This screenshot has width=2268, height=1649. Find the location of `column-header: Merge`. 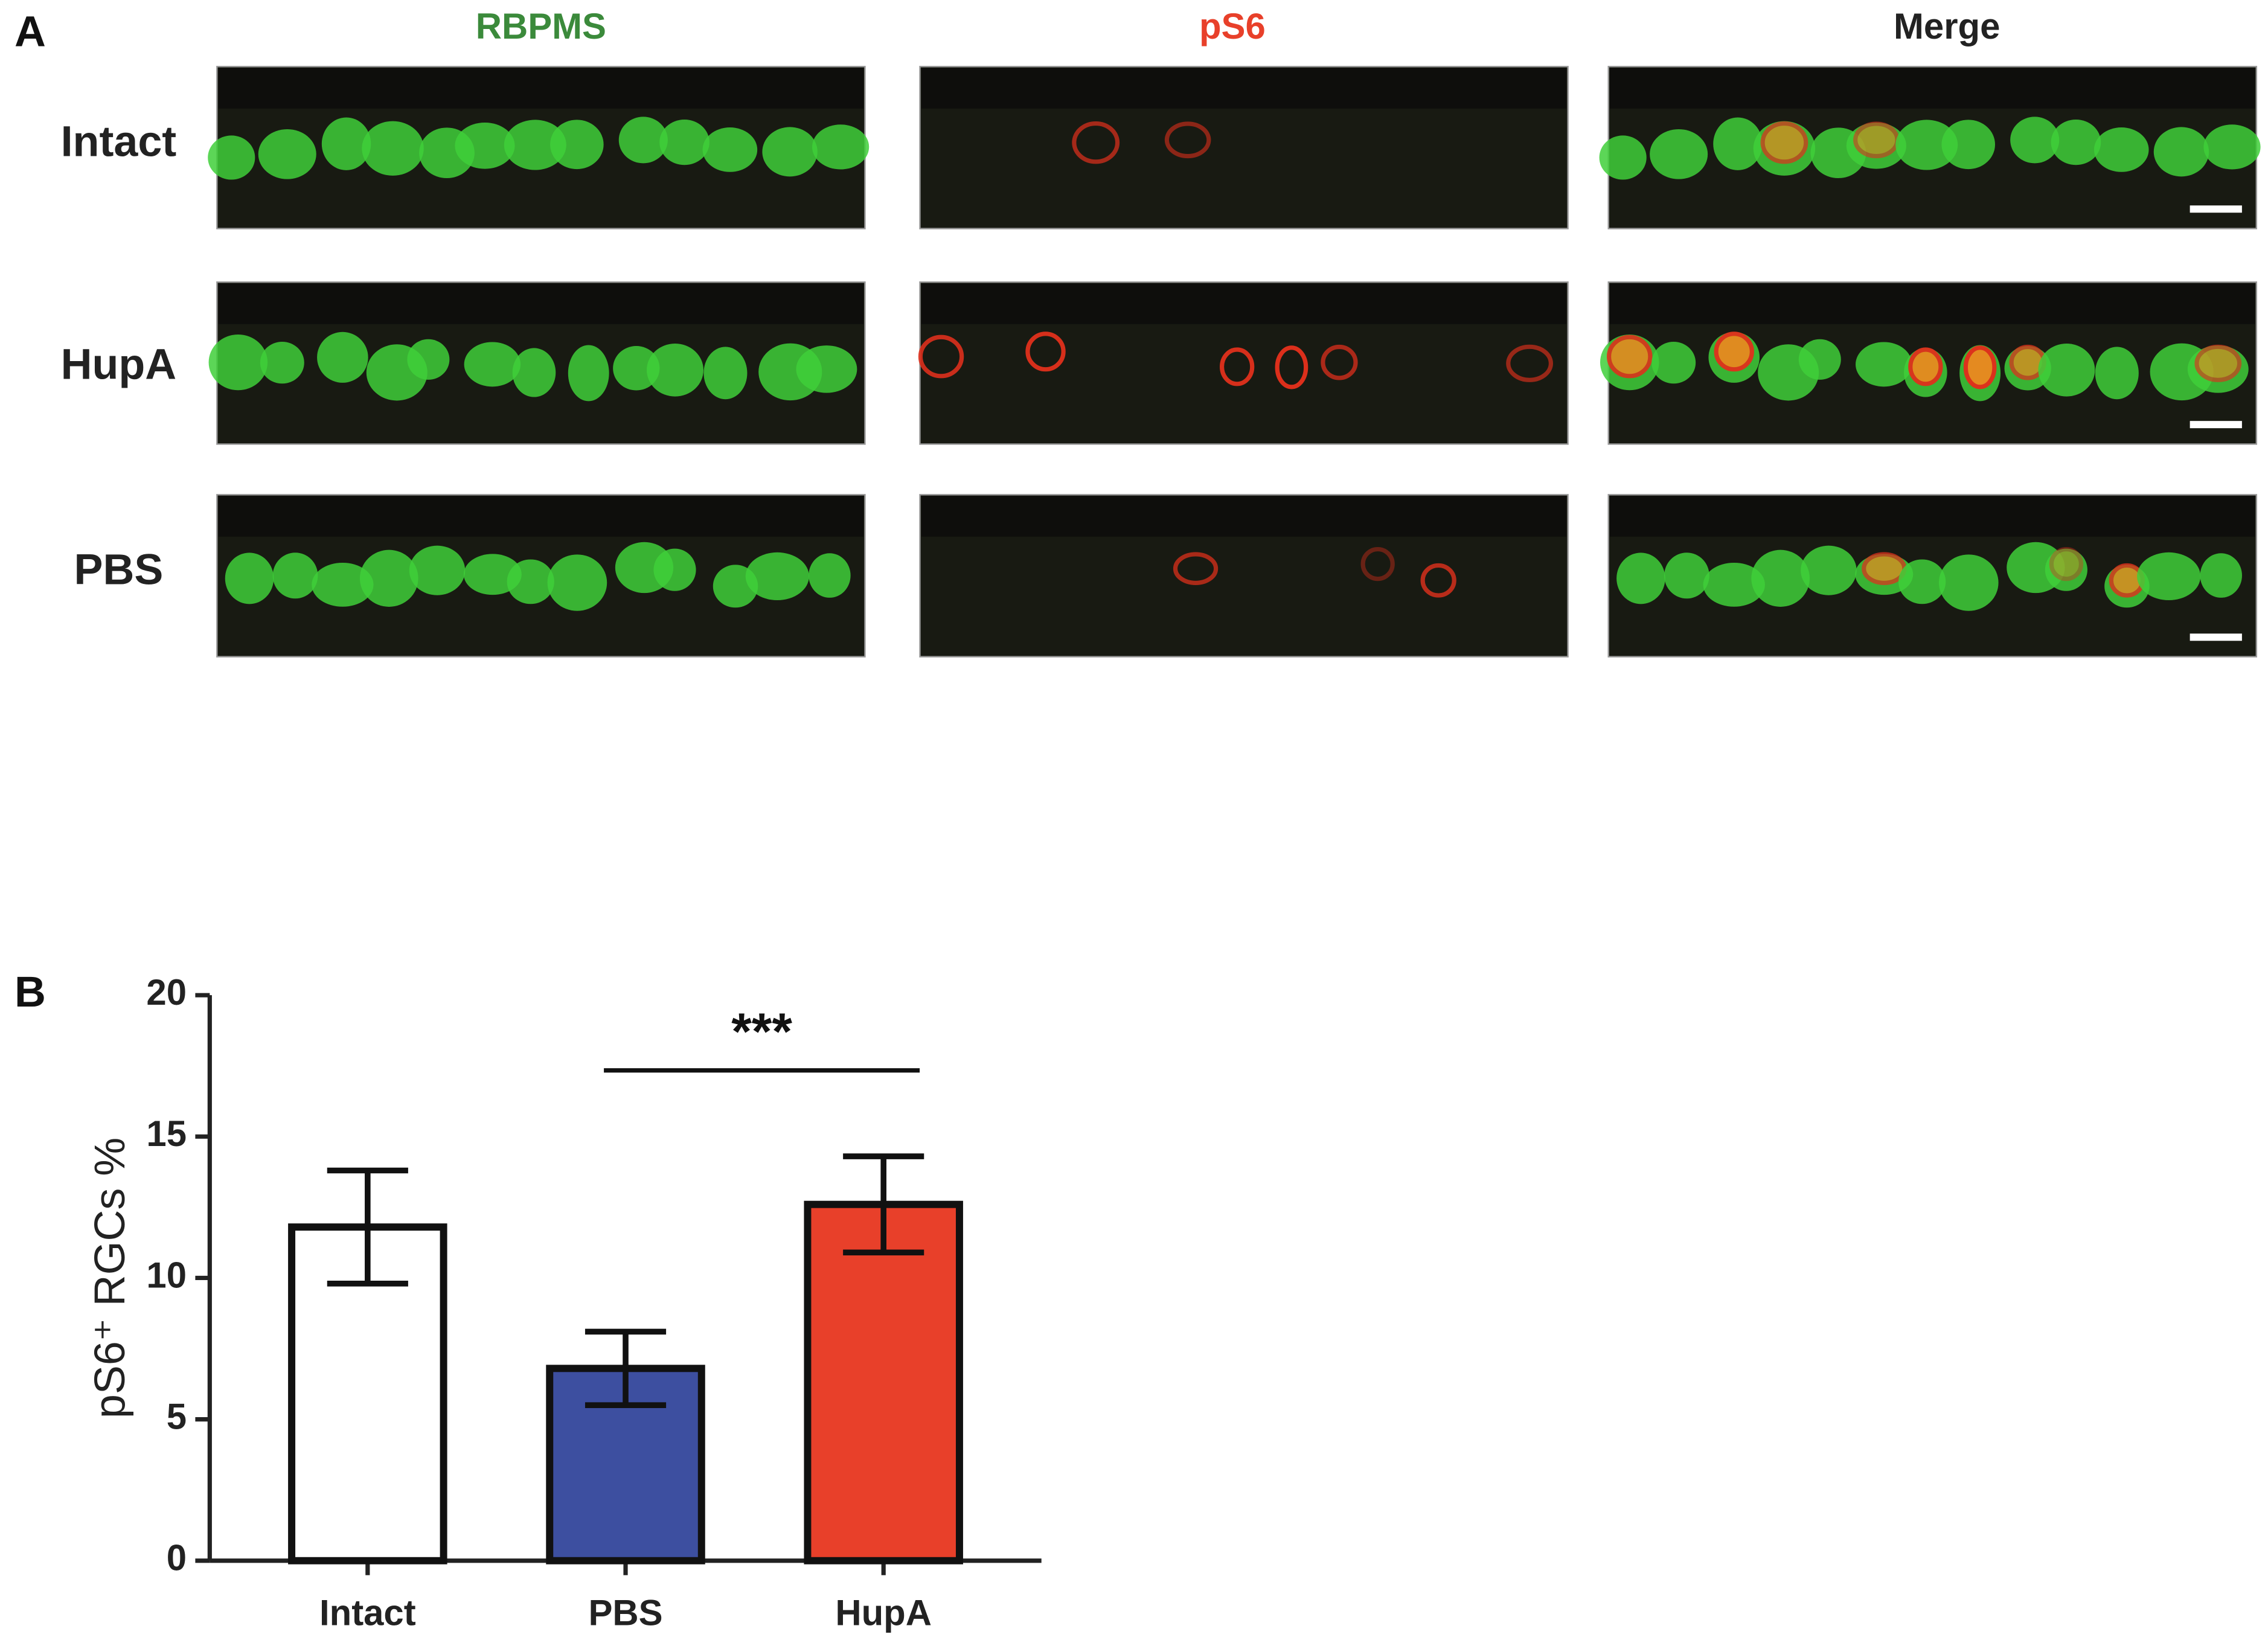

column-header: Merge is located at coordinates (1947, 26).